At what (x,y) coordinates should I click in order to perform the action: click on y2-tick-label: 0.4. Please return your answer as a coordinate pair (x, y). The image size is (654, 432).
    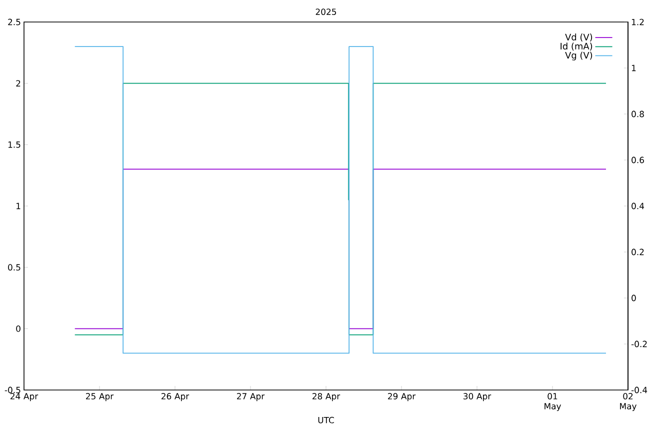
    Looking at the image, I should click on (638, 206).